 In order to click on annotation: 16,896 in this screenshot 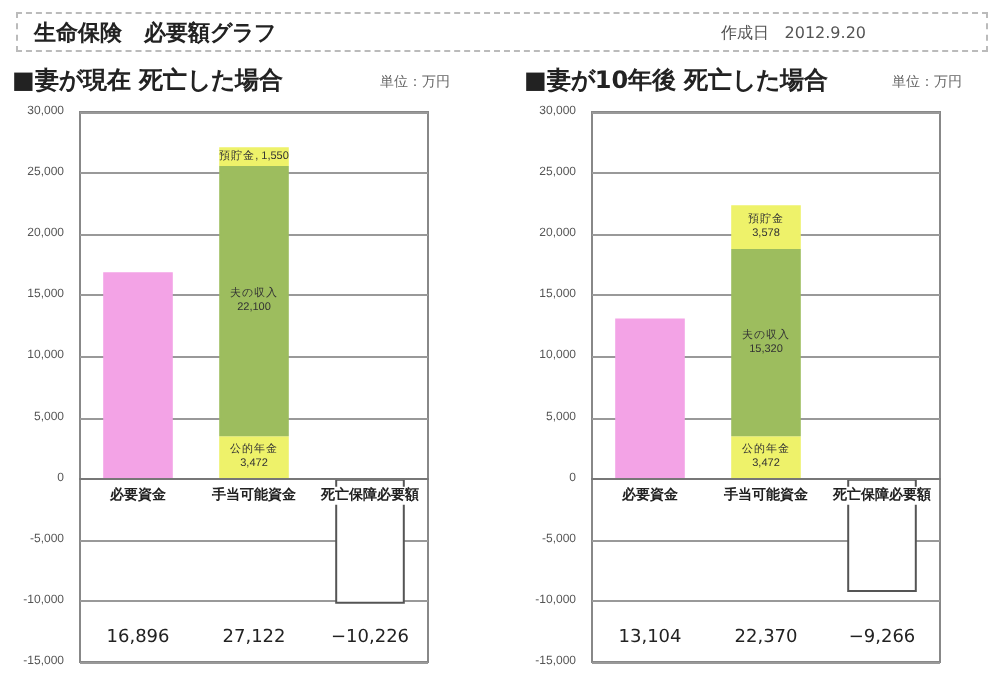, I will do `click(138, 638)`.